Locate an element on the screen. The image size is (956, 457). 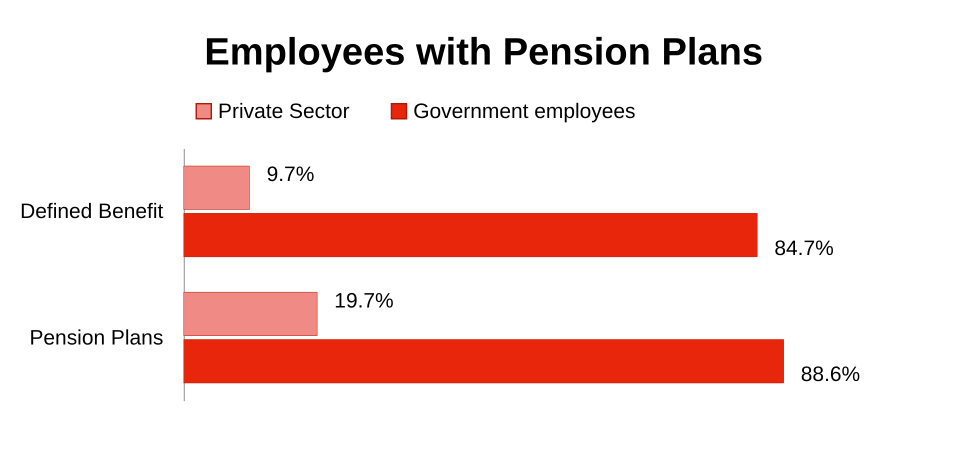
y-tick-label: Defined Benefit is located at coordinates (92, 212).